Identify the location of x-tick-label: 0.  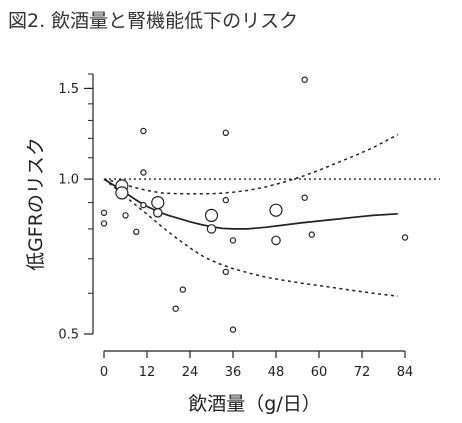
(104, 372).